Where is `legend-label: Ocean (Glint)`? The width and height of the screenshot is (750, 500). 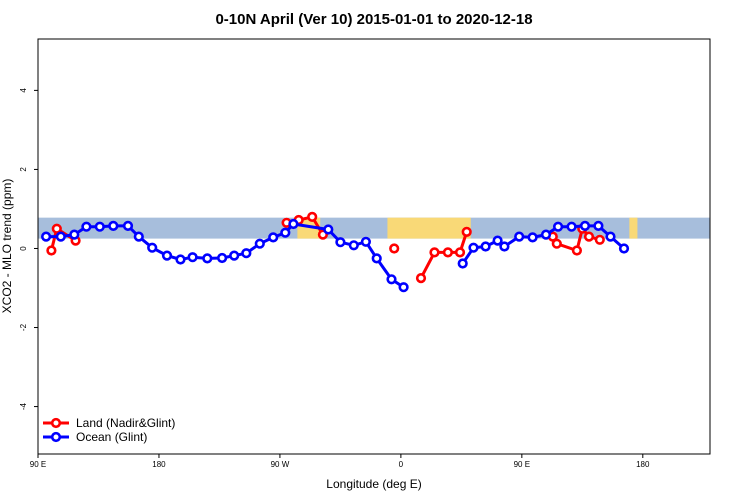
legend-label: Ocean (Glint) is located at coordinates (111, 437).